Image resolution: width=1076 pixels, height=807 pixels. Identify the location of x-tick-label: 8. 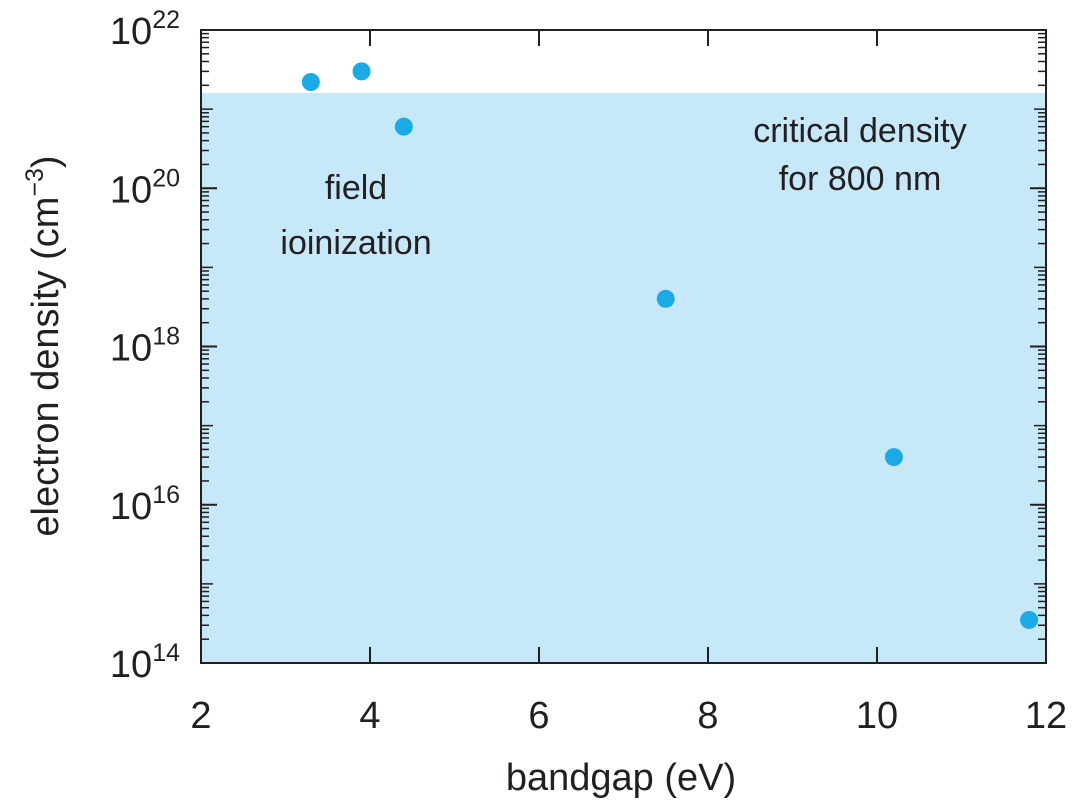
(707, 716).